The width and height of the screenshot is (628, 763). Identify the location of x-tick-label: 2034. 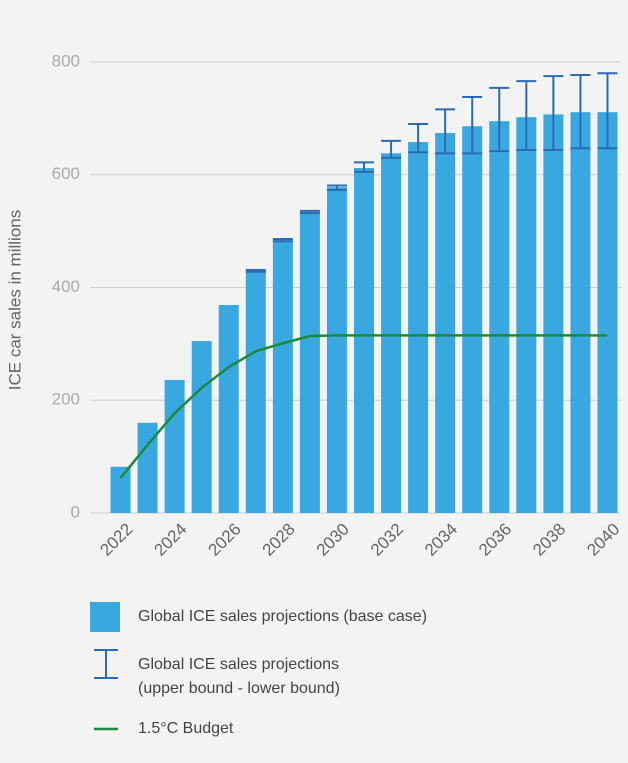
(441, 540).